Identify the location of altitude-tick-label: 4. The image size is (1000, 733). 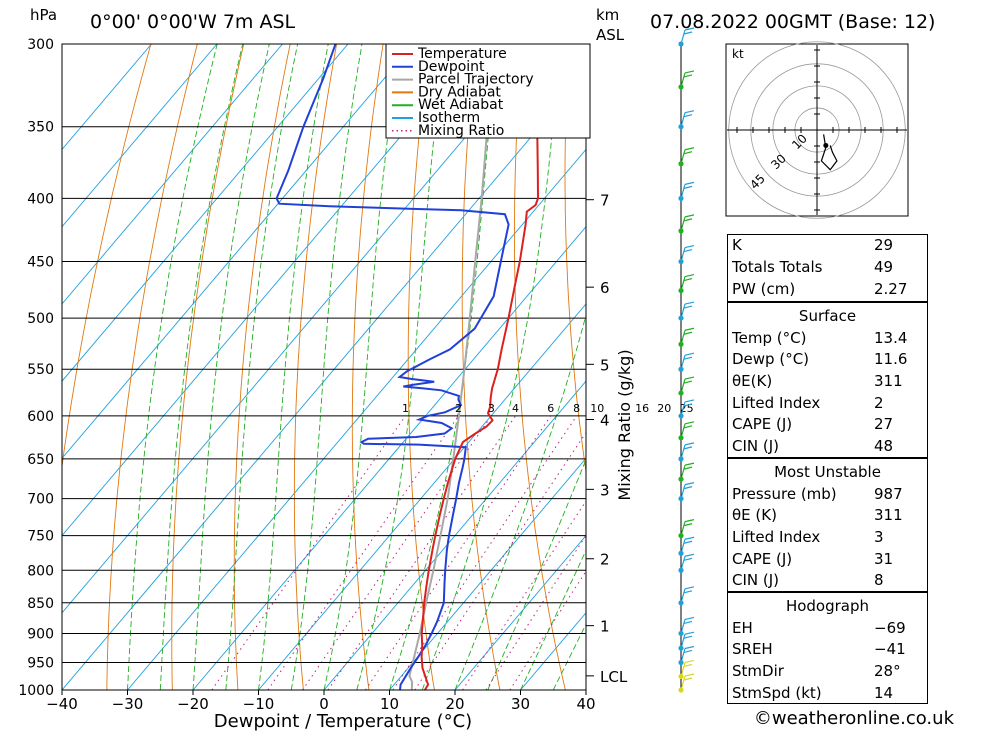
(605, 420).